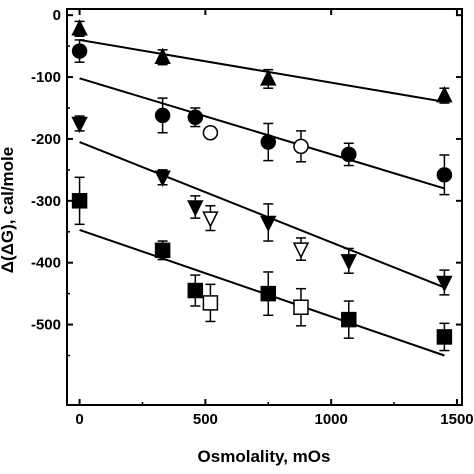 This screenshot has width=474, height=474. Describe the element at coordinates (46, 139) in the screenshot. I see `y-tick-label: -200` at that location.